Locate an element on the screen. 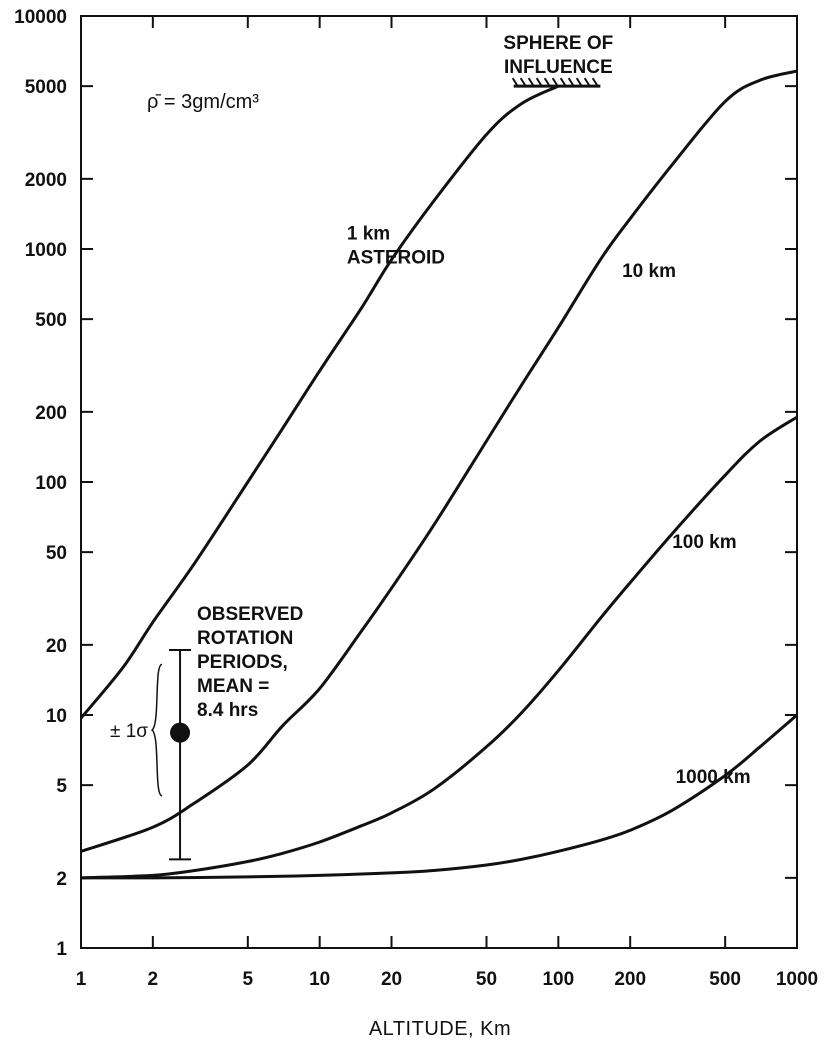 The height and width of the screenshot is (1048, 829). density-annotation: ρ̄ = 3gm/cm³ is located at coordinates (203, 102).